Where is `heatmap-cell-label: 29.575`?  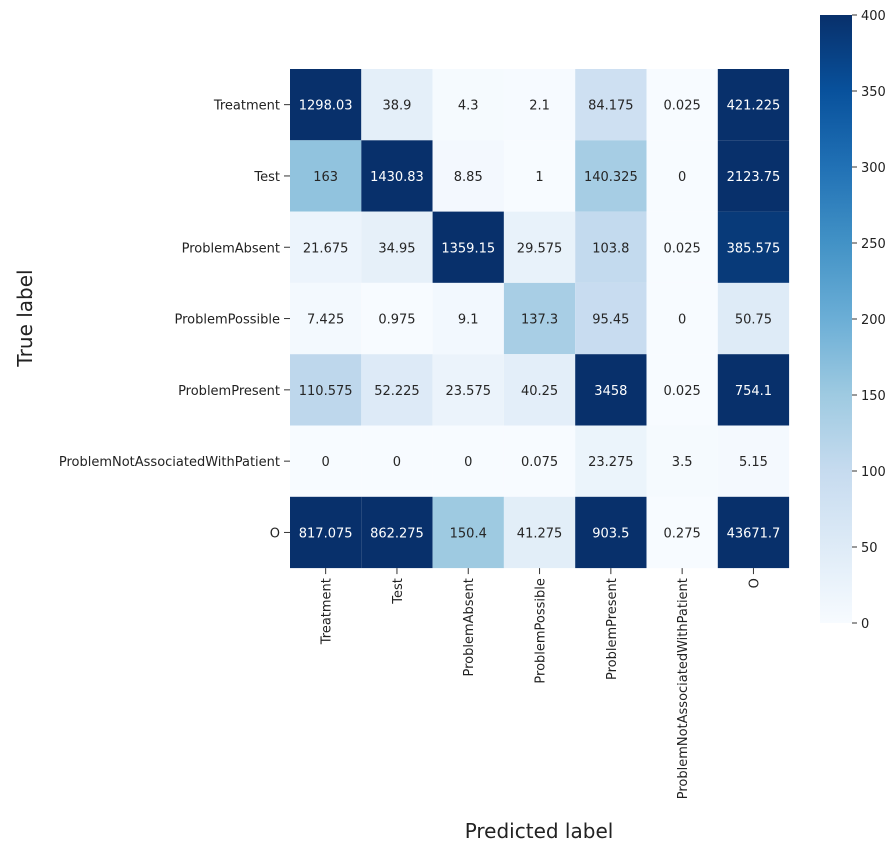
heatmap-cell-label: 29.575 is located at coordinates (540, 248).